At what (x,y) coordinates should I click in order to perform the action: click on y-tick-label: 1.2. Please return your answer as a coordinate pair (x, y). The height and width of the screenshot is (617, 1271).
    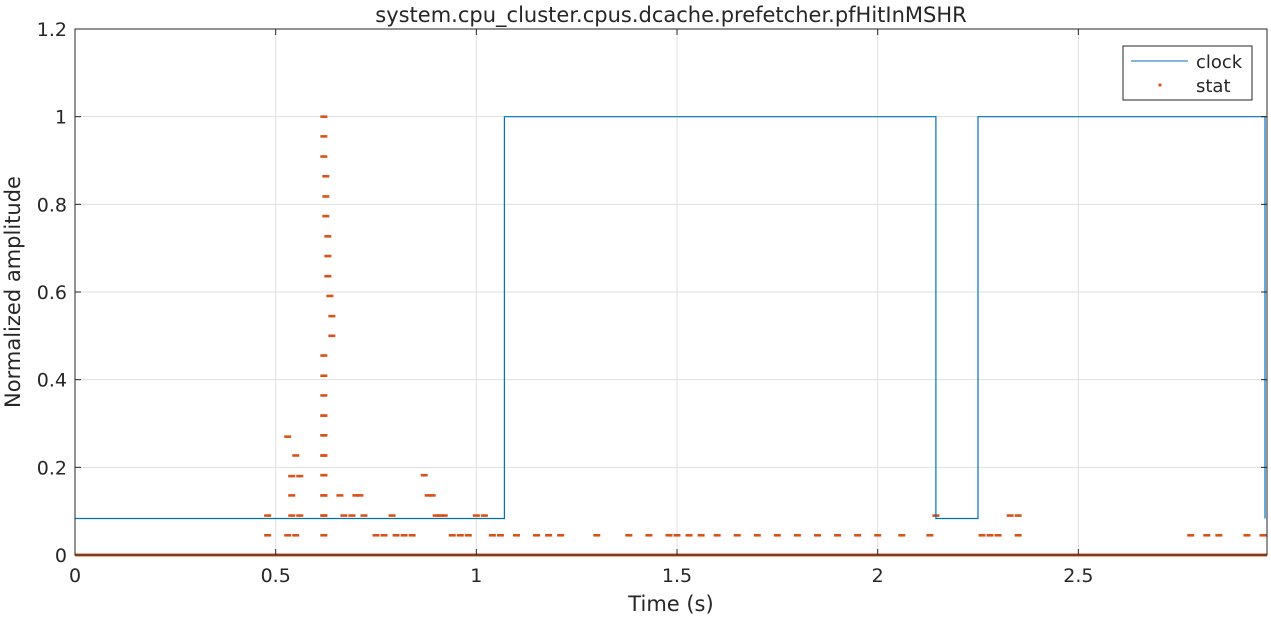
    Looking at the image, I should click on (52, 30).